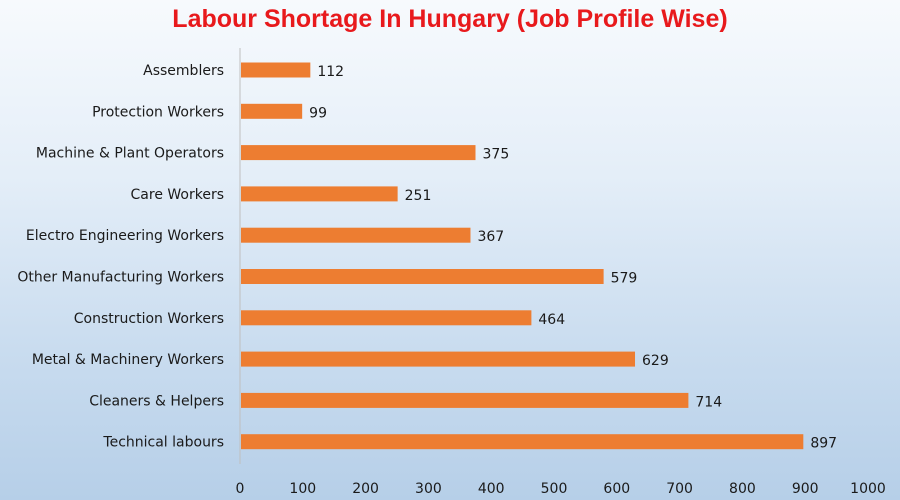  What do you see at coordinates (330, 72) in the screenshot?
I see `data-label: 112` at bounding box center [330, 72].